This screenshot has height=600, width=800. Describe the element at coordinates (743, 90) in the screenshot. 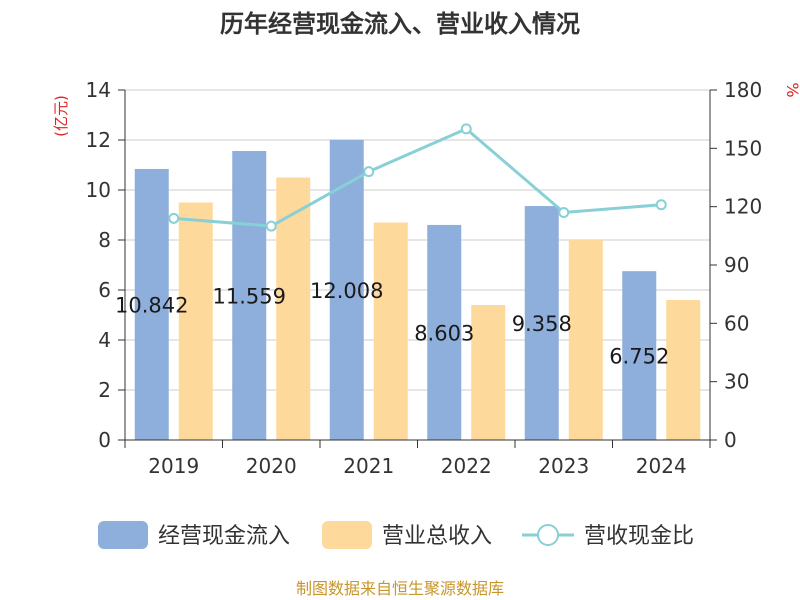

I see `y-right-tick-label: 180` at that location.